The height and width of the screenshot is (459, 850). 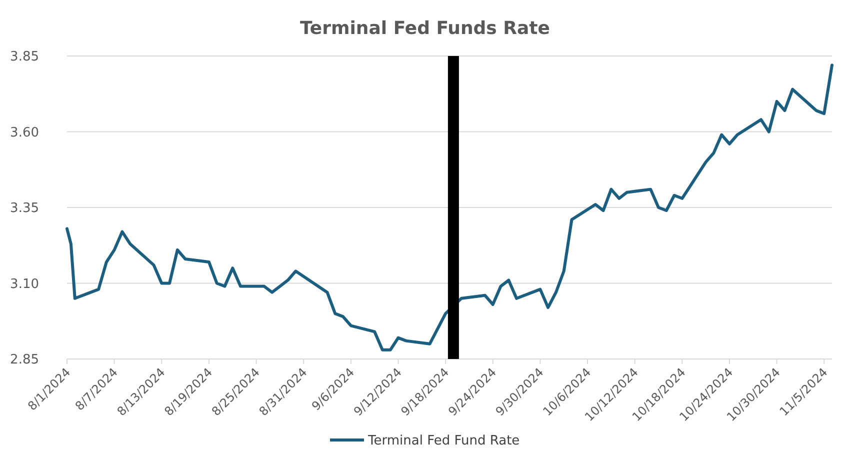 What do you see at coordinates (425, 28) in the screenshot?
I see `chart-title: Terminal Fed Funds Rate` at bounding box center [425, 28].